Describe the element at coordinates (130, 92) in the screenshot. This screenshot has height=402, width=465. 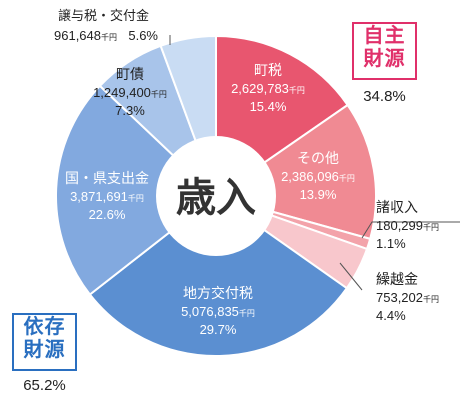
I see `slice-value: 1,249,400千円` at that location.